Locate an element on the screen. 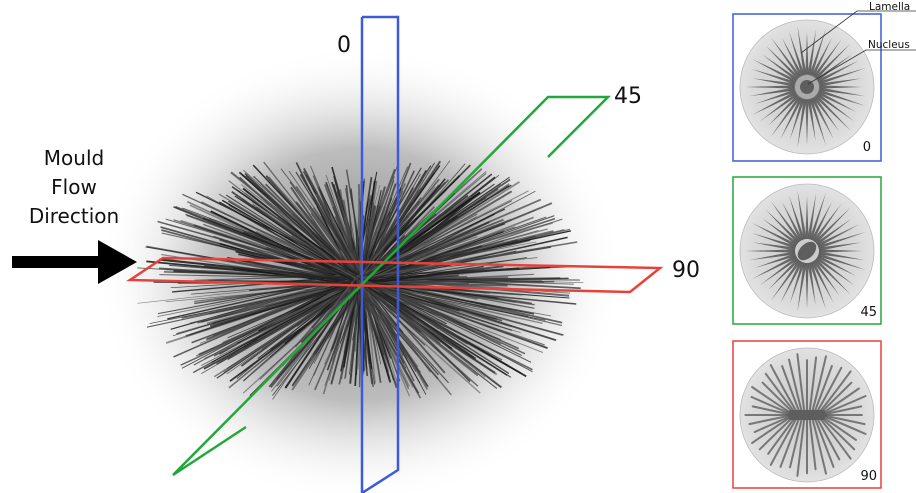 This screenshot has height=493, width=916. inset-45-spherulite-disc is located at coordinates (807, 251).